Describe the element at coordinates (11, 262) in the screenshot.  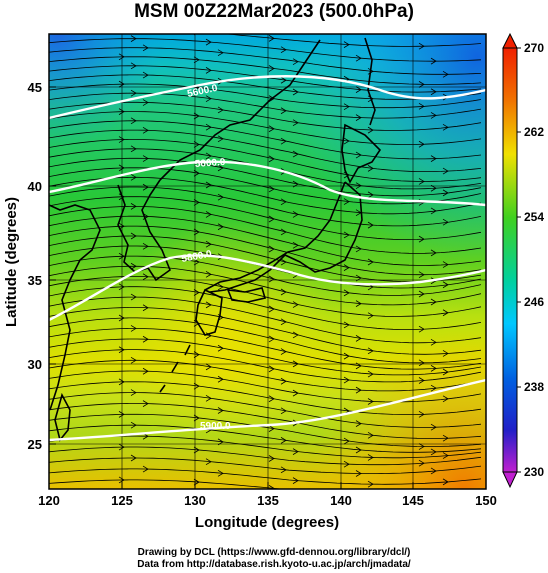
I see `y-axis-label: Latitude (degrees)` at that location.